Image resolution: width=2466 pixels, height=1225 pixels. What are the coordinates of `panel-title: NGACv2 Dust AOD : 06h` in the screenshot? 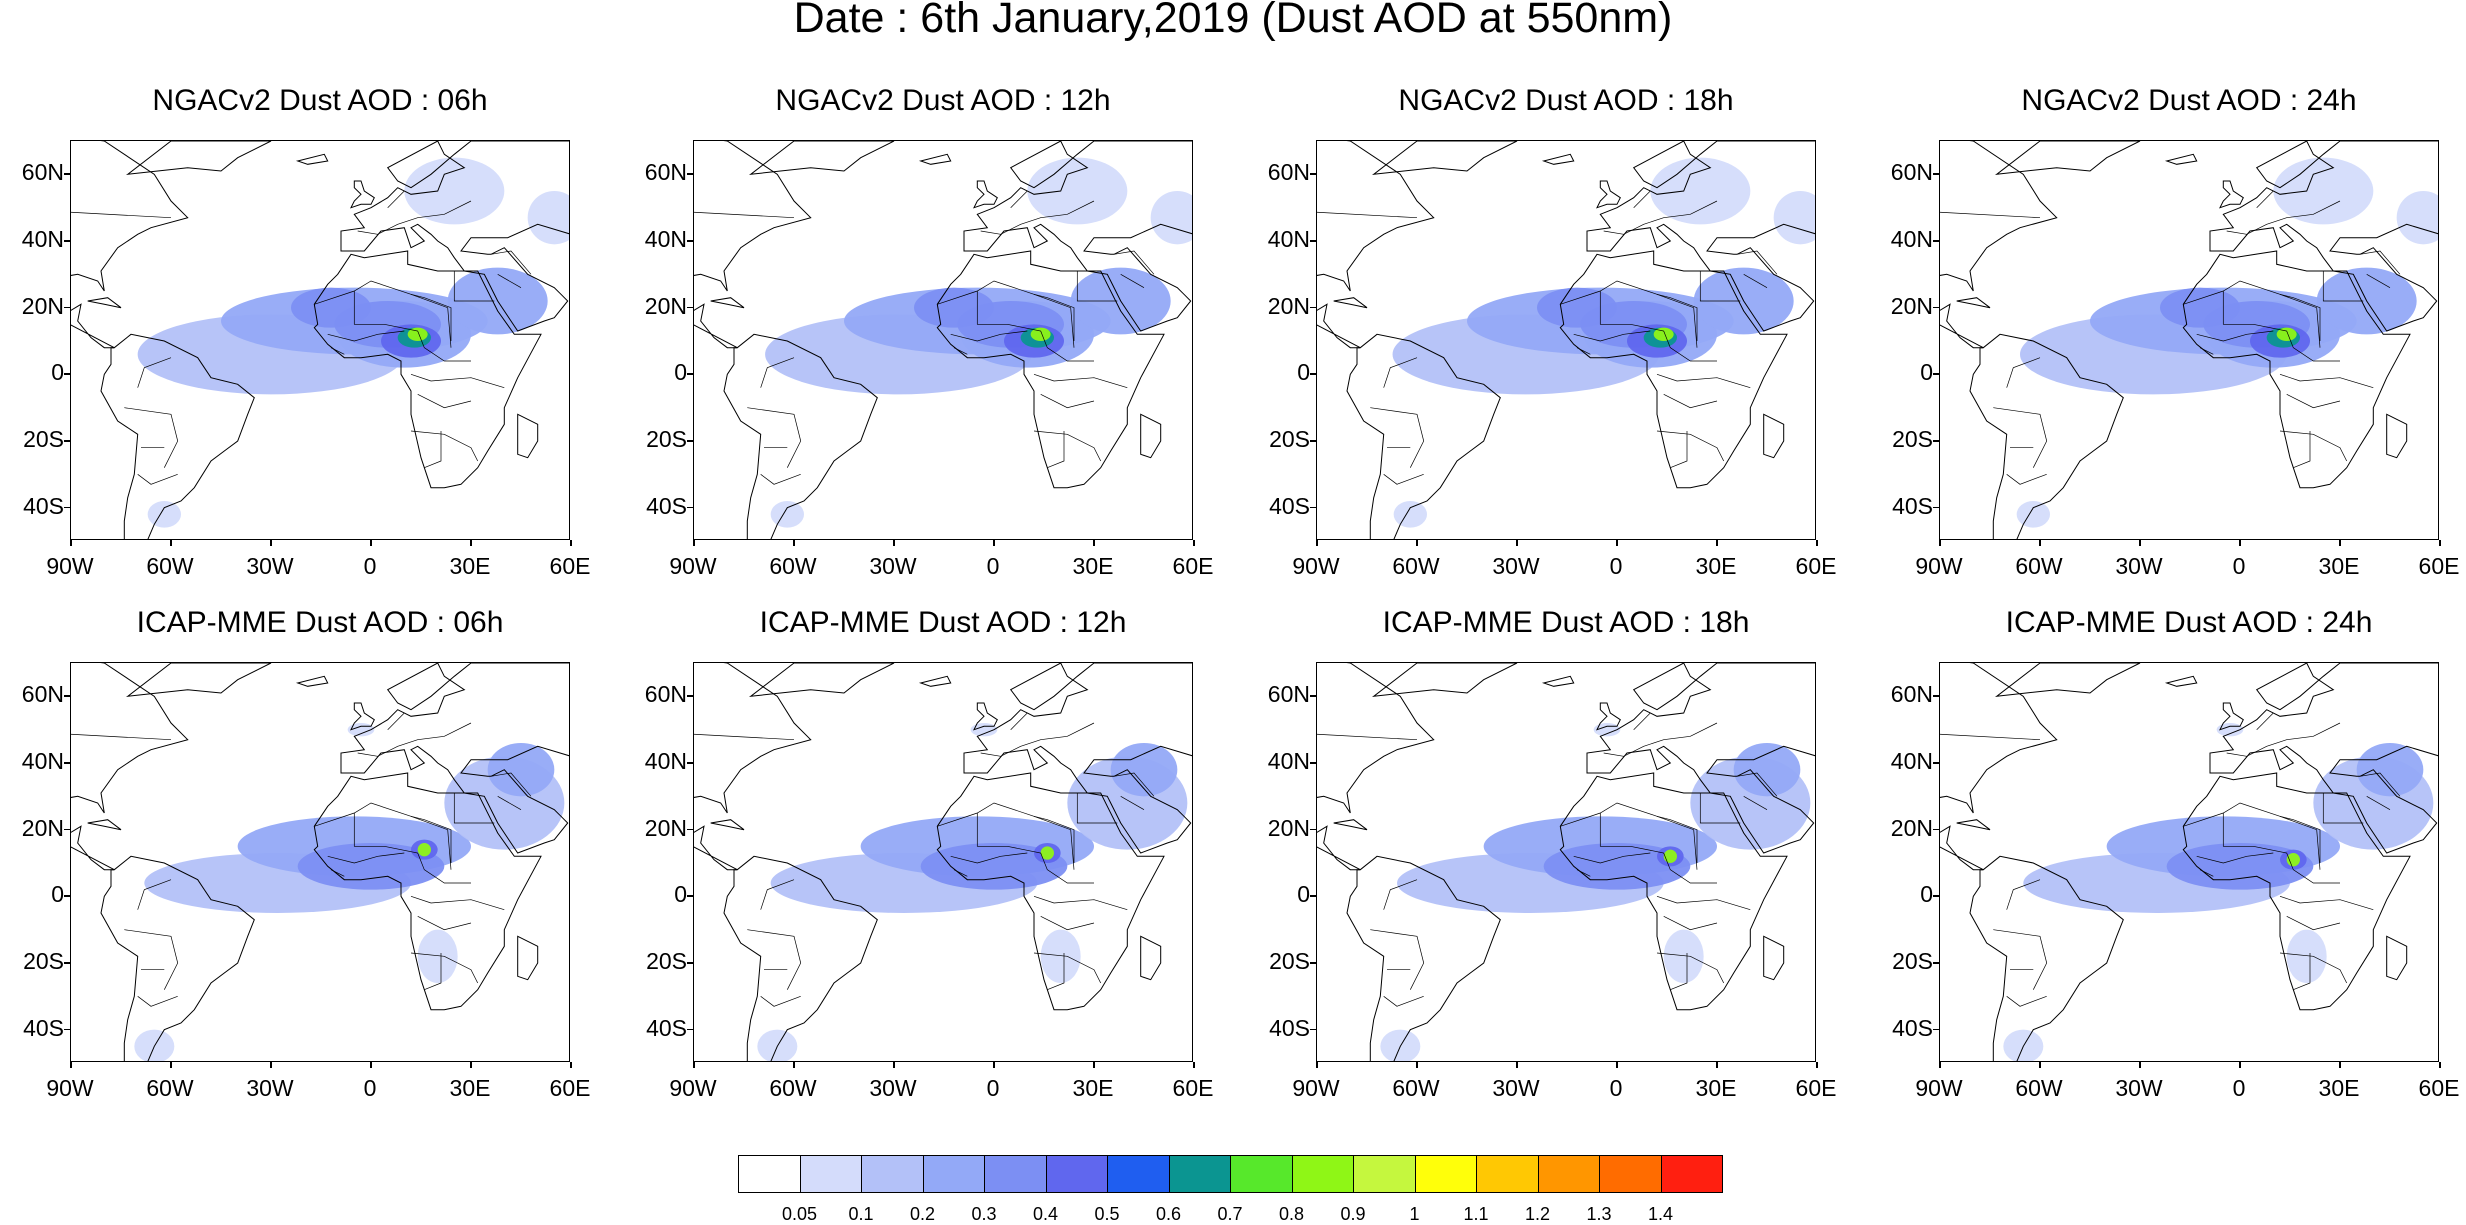 It's located at (320, 100).